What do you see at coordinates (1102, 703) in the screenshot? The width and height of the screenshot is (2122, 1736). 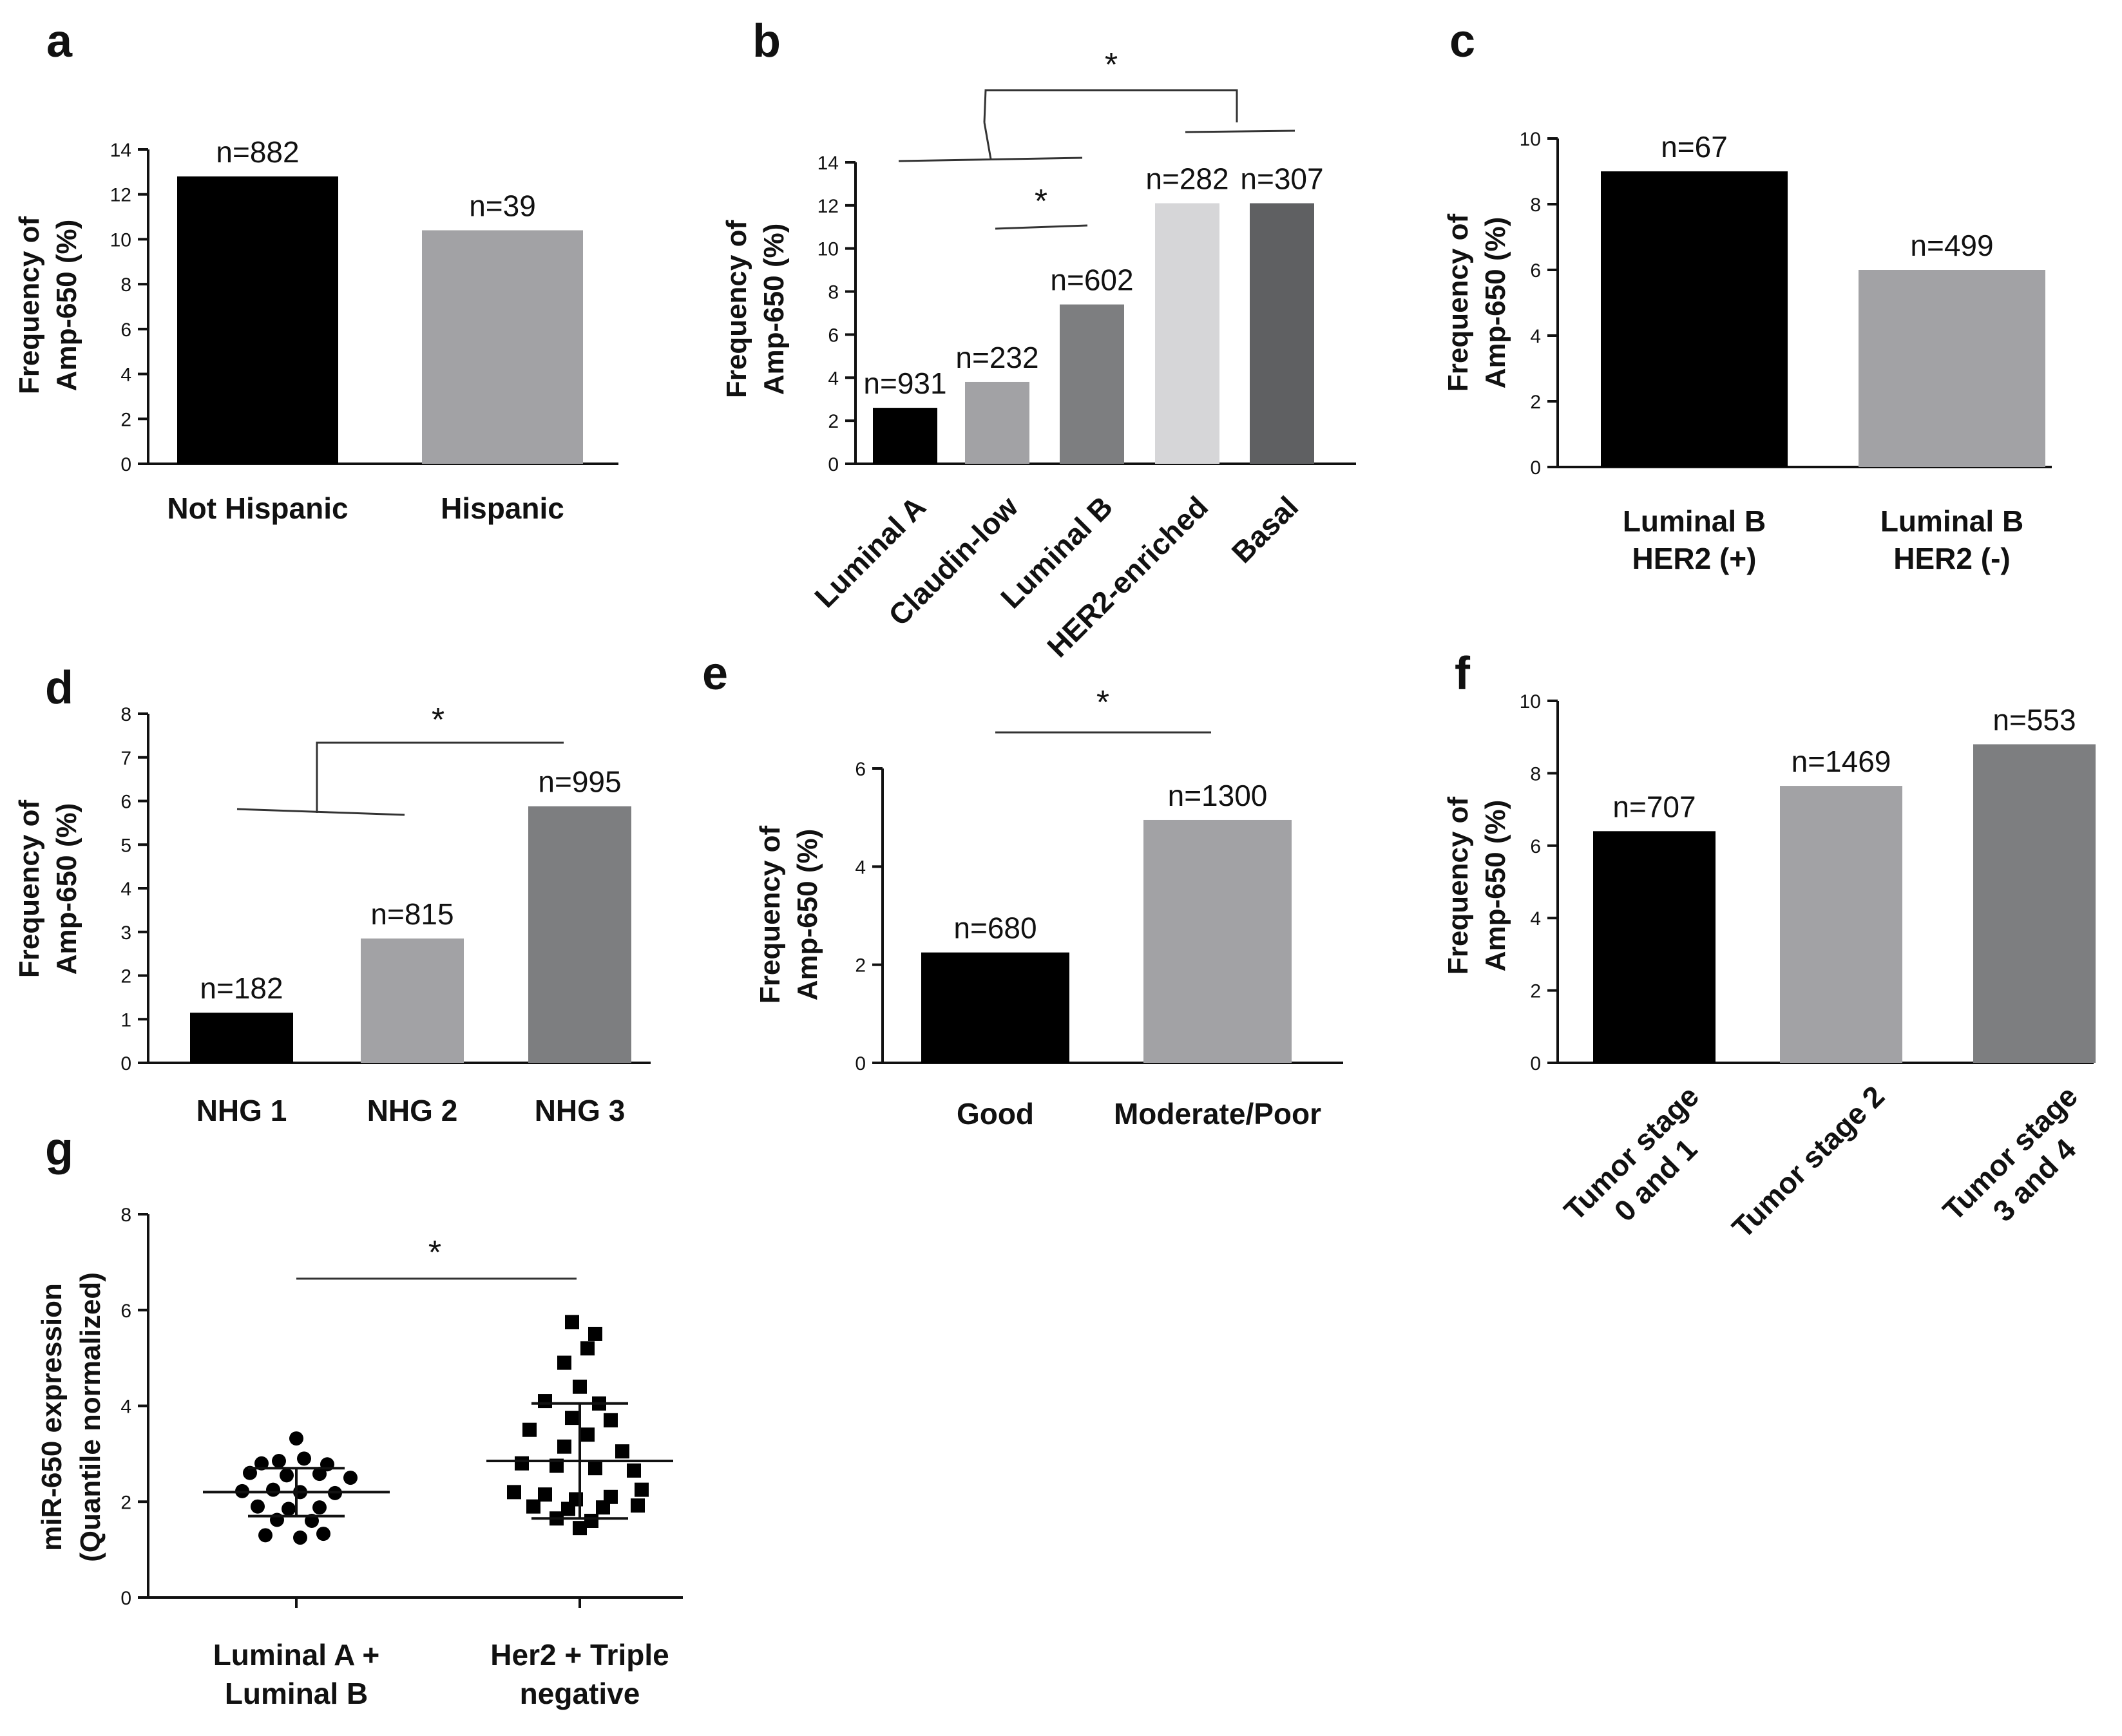 I see `sig-star: *` at bounding box center [1102, 703].